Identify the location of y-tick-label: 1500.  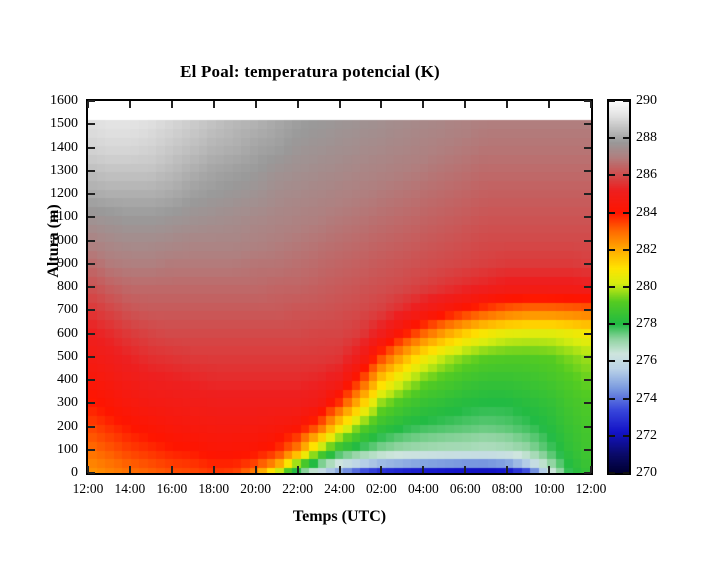
(64, 124).